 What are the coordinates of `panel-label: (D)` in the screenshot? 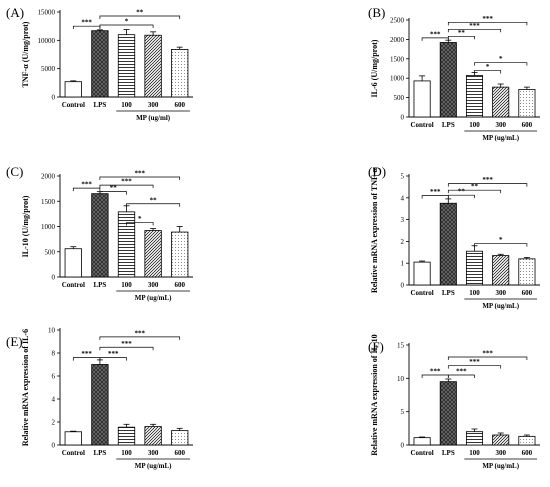 It's located at (377, 171).